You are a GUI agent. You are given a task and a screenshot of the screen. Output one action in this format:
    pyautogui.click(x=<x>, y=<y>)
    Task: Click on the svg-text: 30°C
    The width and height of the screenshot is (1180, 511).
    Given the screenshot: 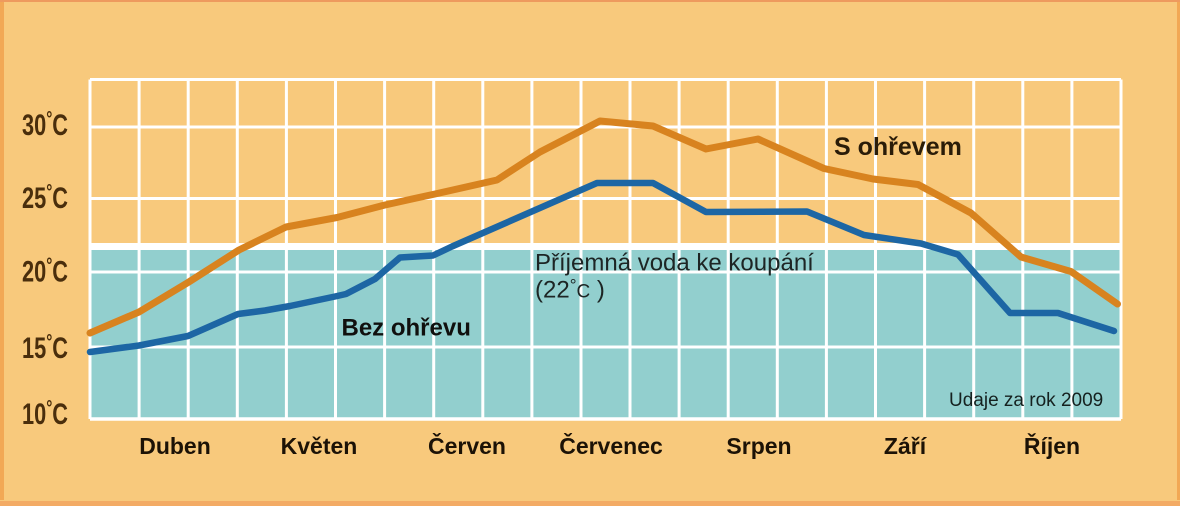 What is the action you would take?
    pyautogui.click(x=45, y=125)
    